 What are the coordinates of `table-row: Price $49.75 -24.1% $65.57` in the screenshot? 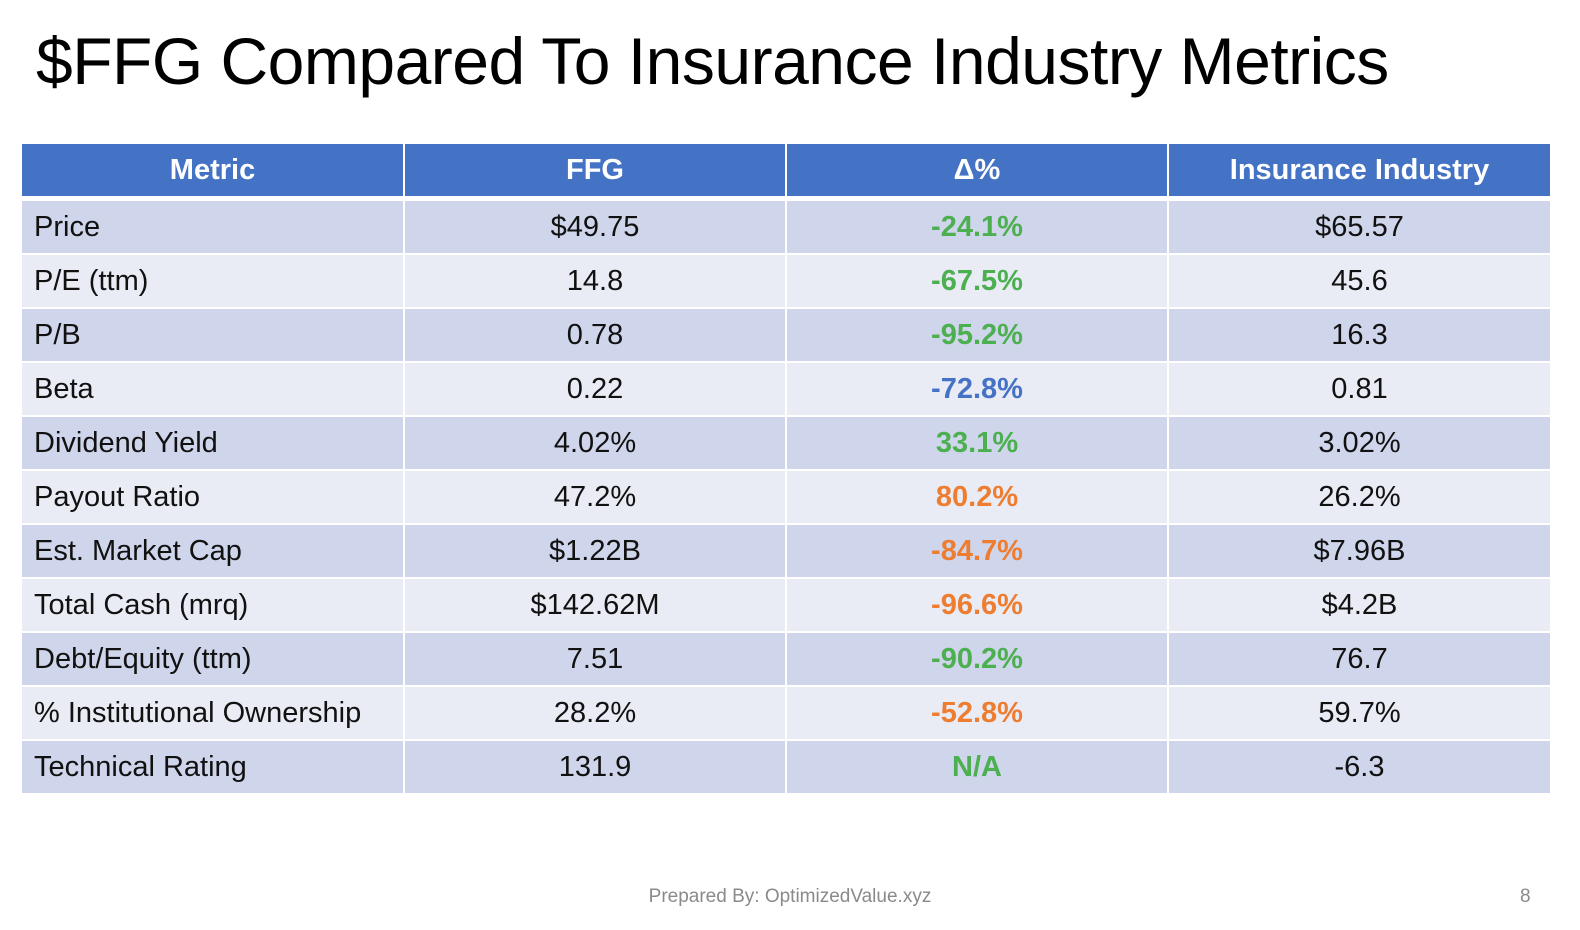 It's located at (786, 226).